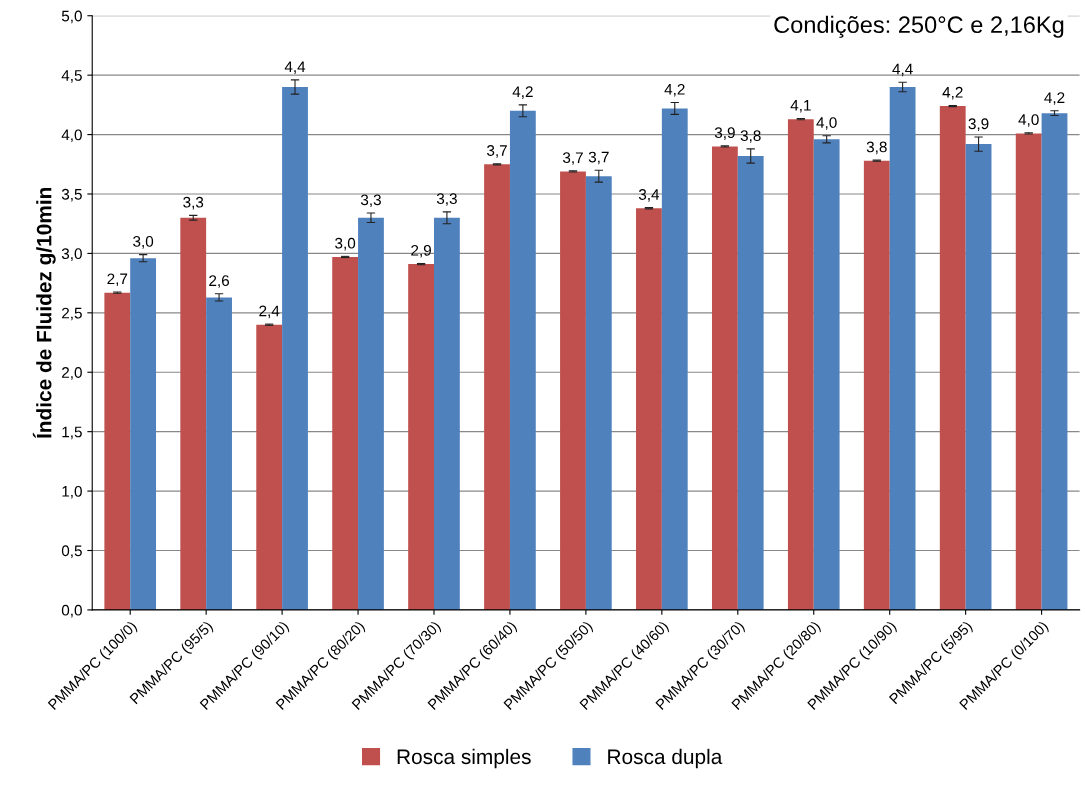  What do you see at coordinates (421, 251) in the screenshot?
I see `data-label: 2,9` at bounding box center [421, 251].